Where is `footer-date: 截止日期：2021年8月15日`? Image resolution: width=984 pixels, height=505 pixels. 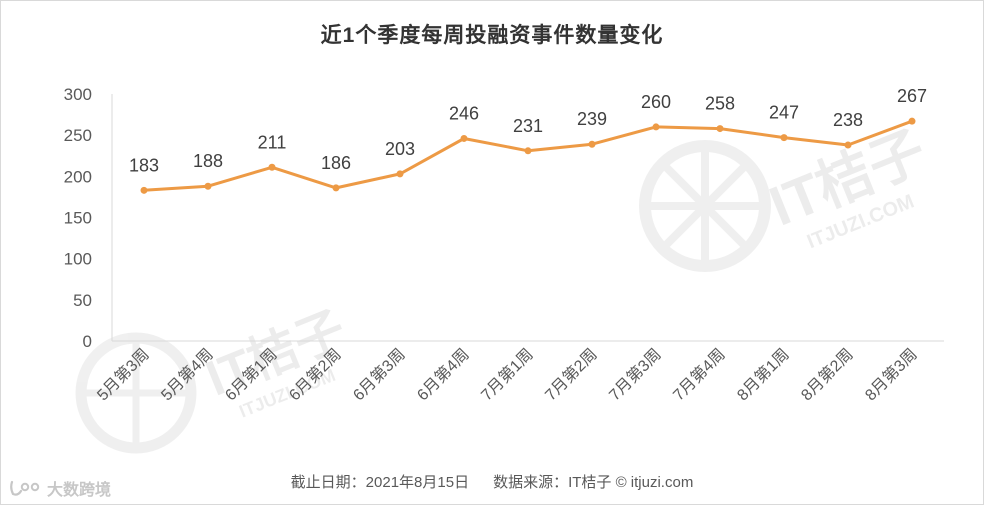 footer-date: 截止日期：2021年8月15日 is located at coordinates (380, 482).